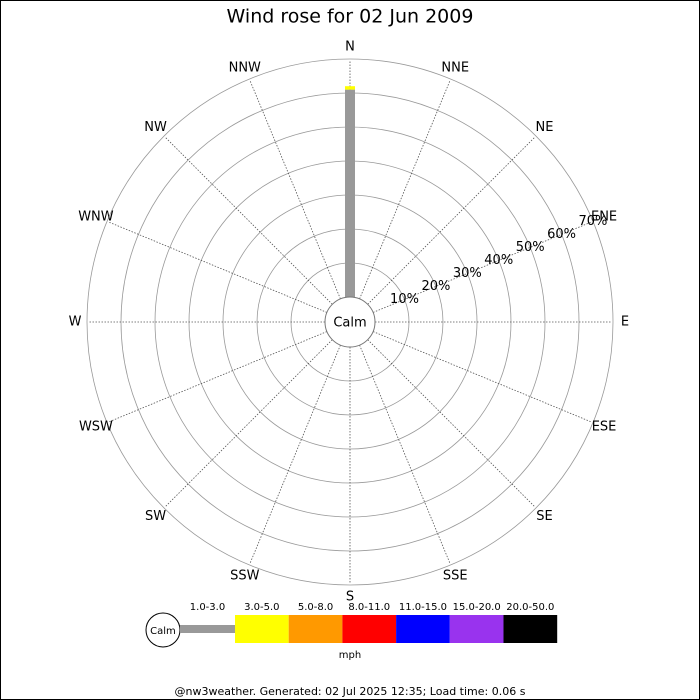  Describe the element at coordinates (561, 234) in the screenshot. I see `r-tick-label: 60%` at that location.